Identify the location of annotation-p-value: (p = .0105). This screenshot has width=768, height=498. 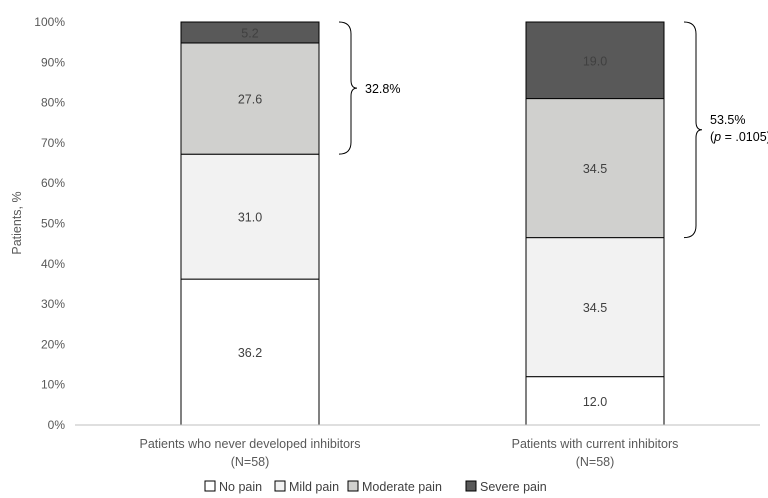
(739, 137).